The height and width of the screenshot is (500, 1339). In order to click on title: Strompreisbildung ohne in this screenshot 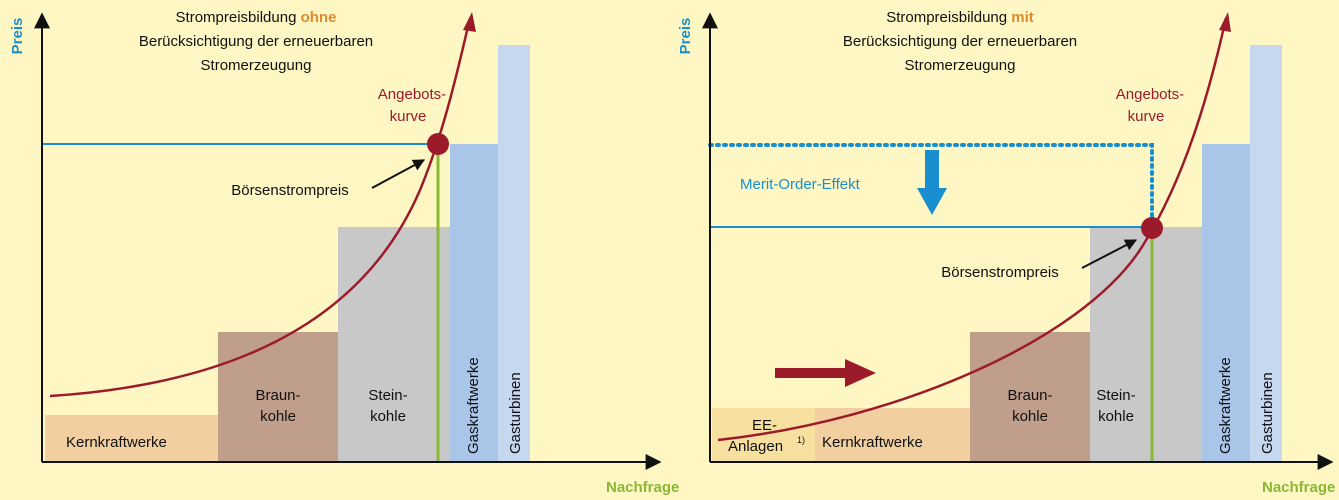, I will do `click(256, 17)`.